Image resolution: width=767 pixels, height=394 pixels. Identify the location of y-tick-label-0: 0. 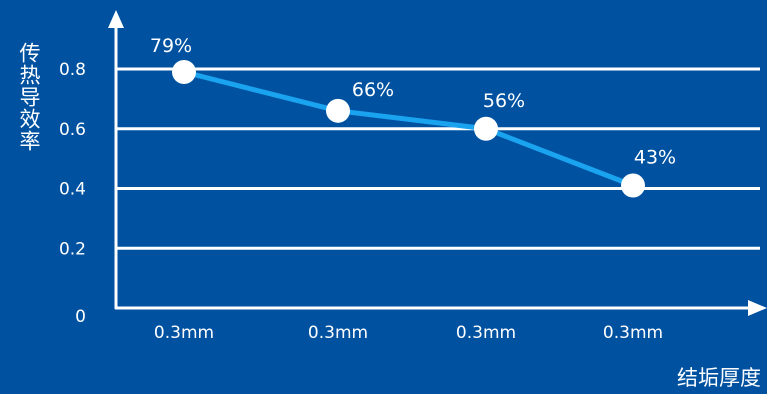
(80, 317).